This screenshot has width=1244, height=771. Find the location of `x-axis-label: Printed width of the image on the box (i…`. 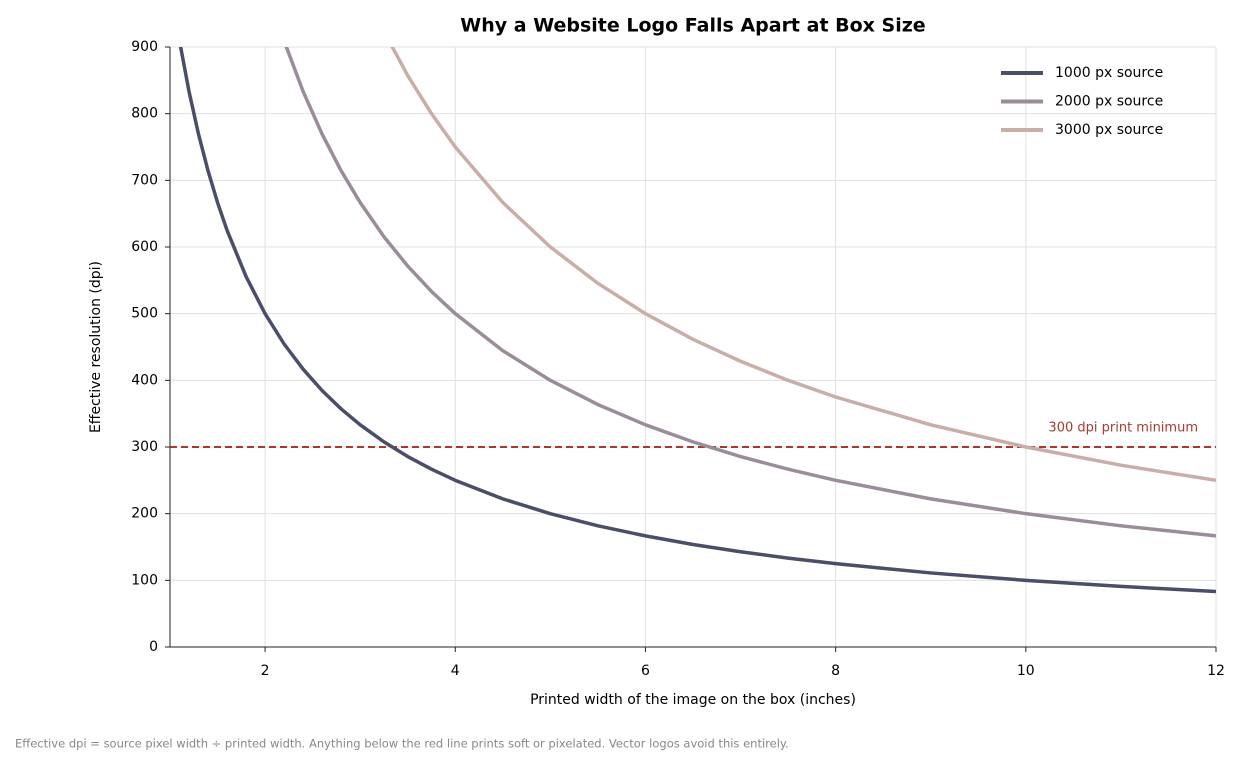

x-axis-label: Printed width of the image on the box (i… is located at coordinates (693, 700).